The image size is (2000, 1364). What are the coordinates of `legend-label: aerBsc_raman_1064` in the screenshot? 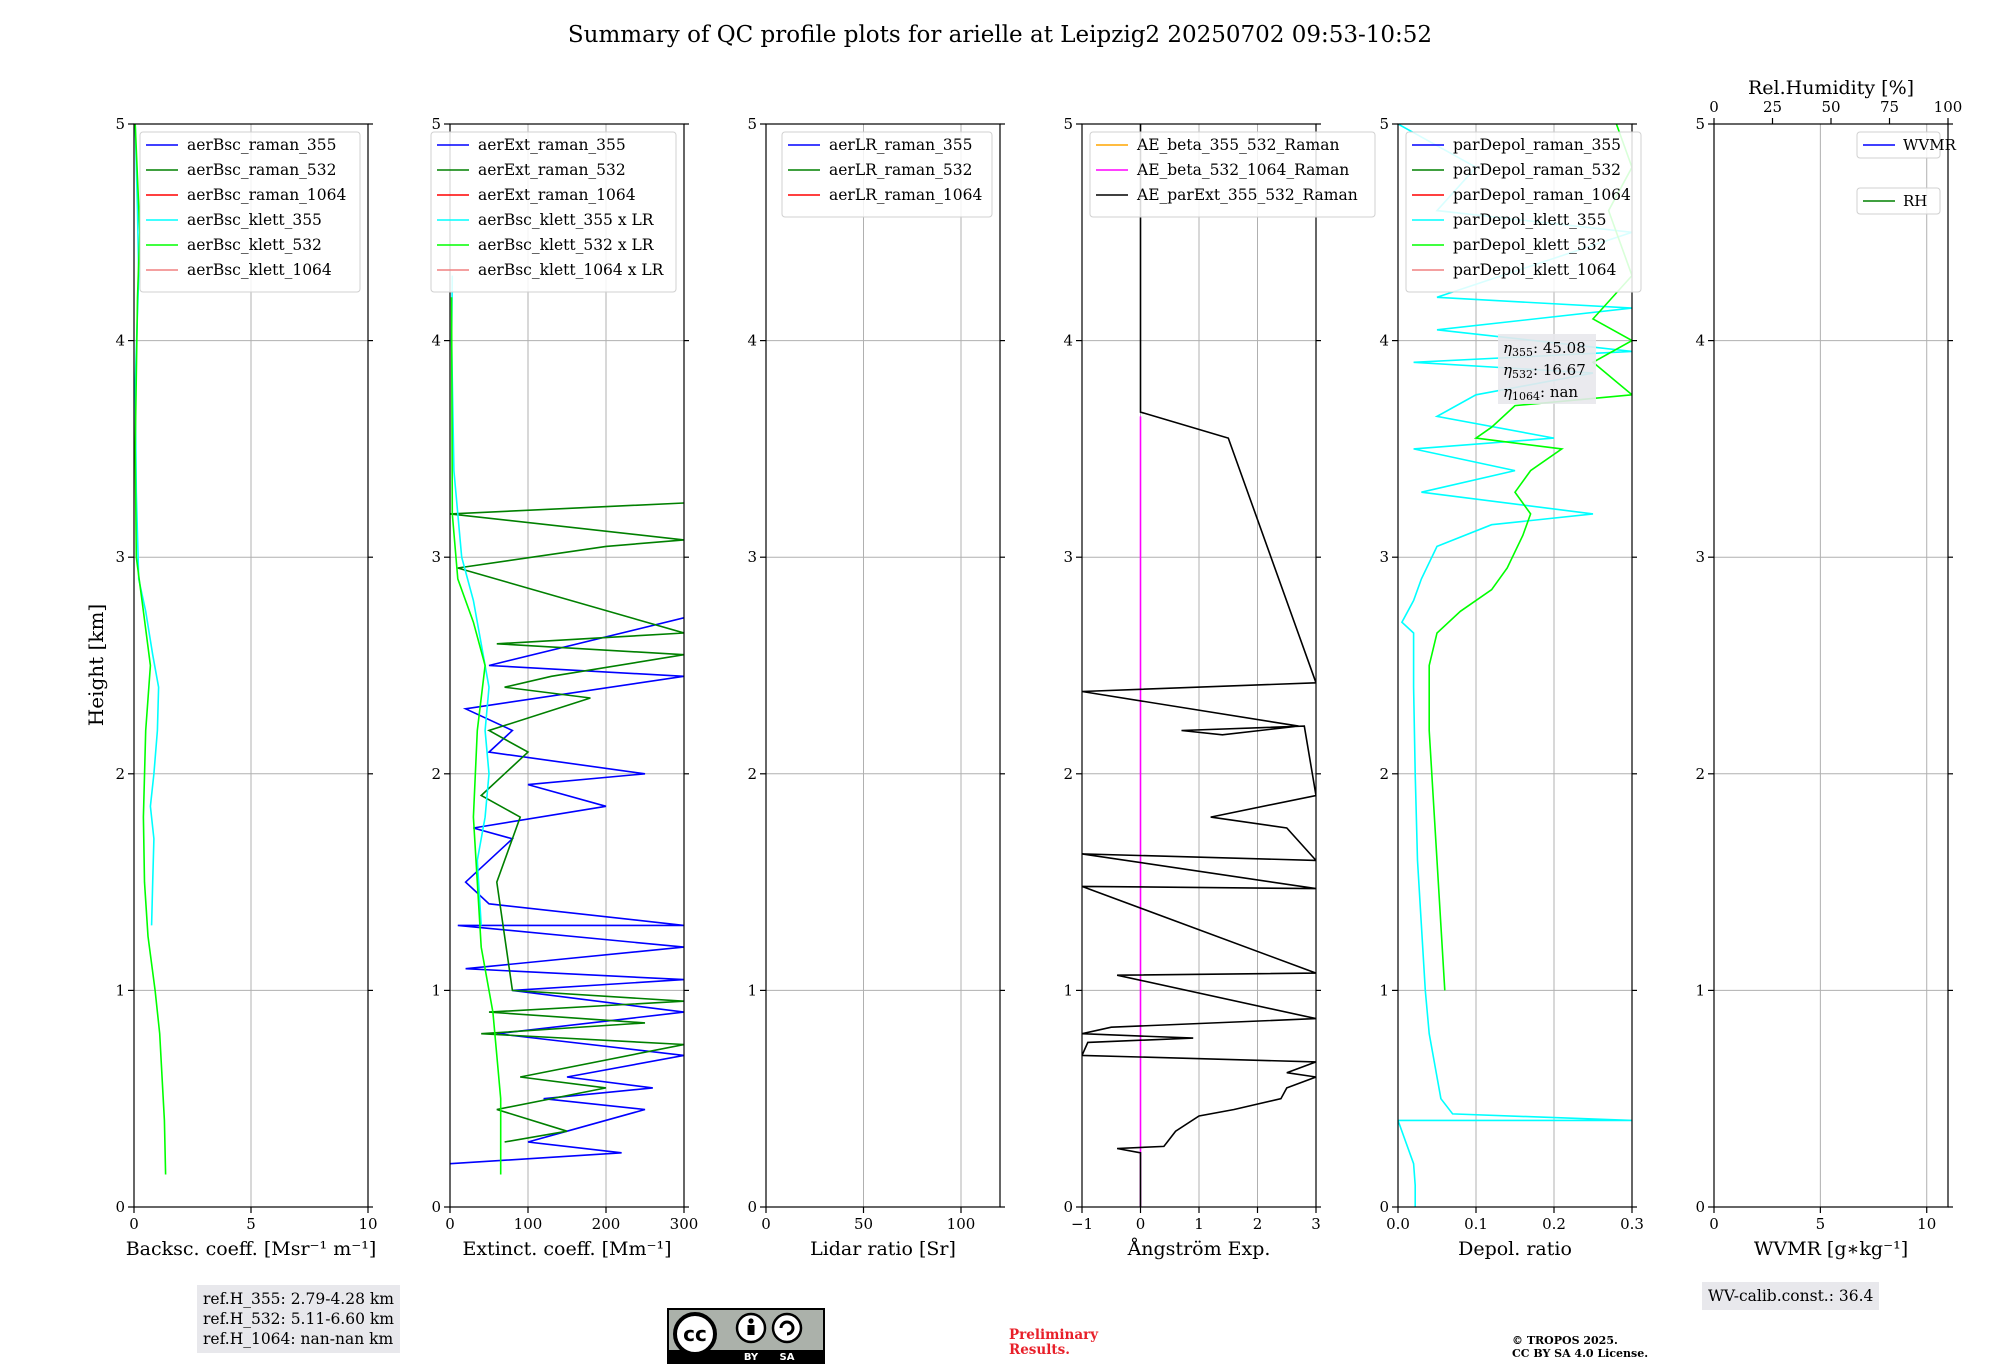 It's located at (267, 195).